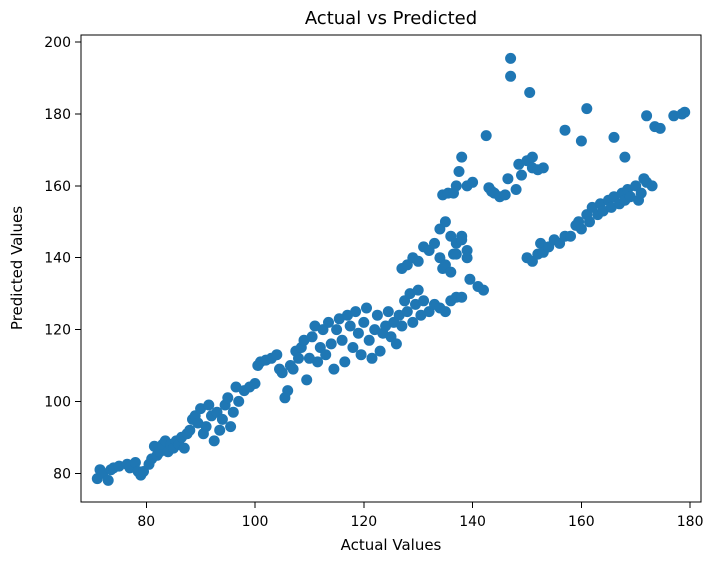  Describe the element at coordinates (57, 331) in the screenshot. I see `y-tick-label: 120` at that location.